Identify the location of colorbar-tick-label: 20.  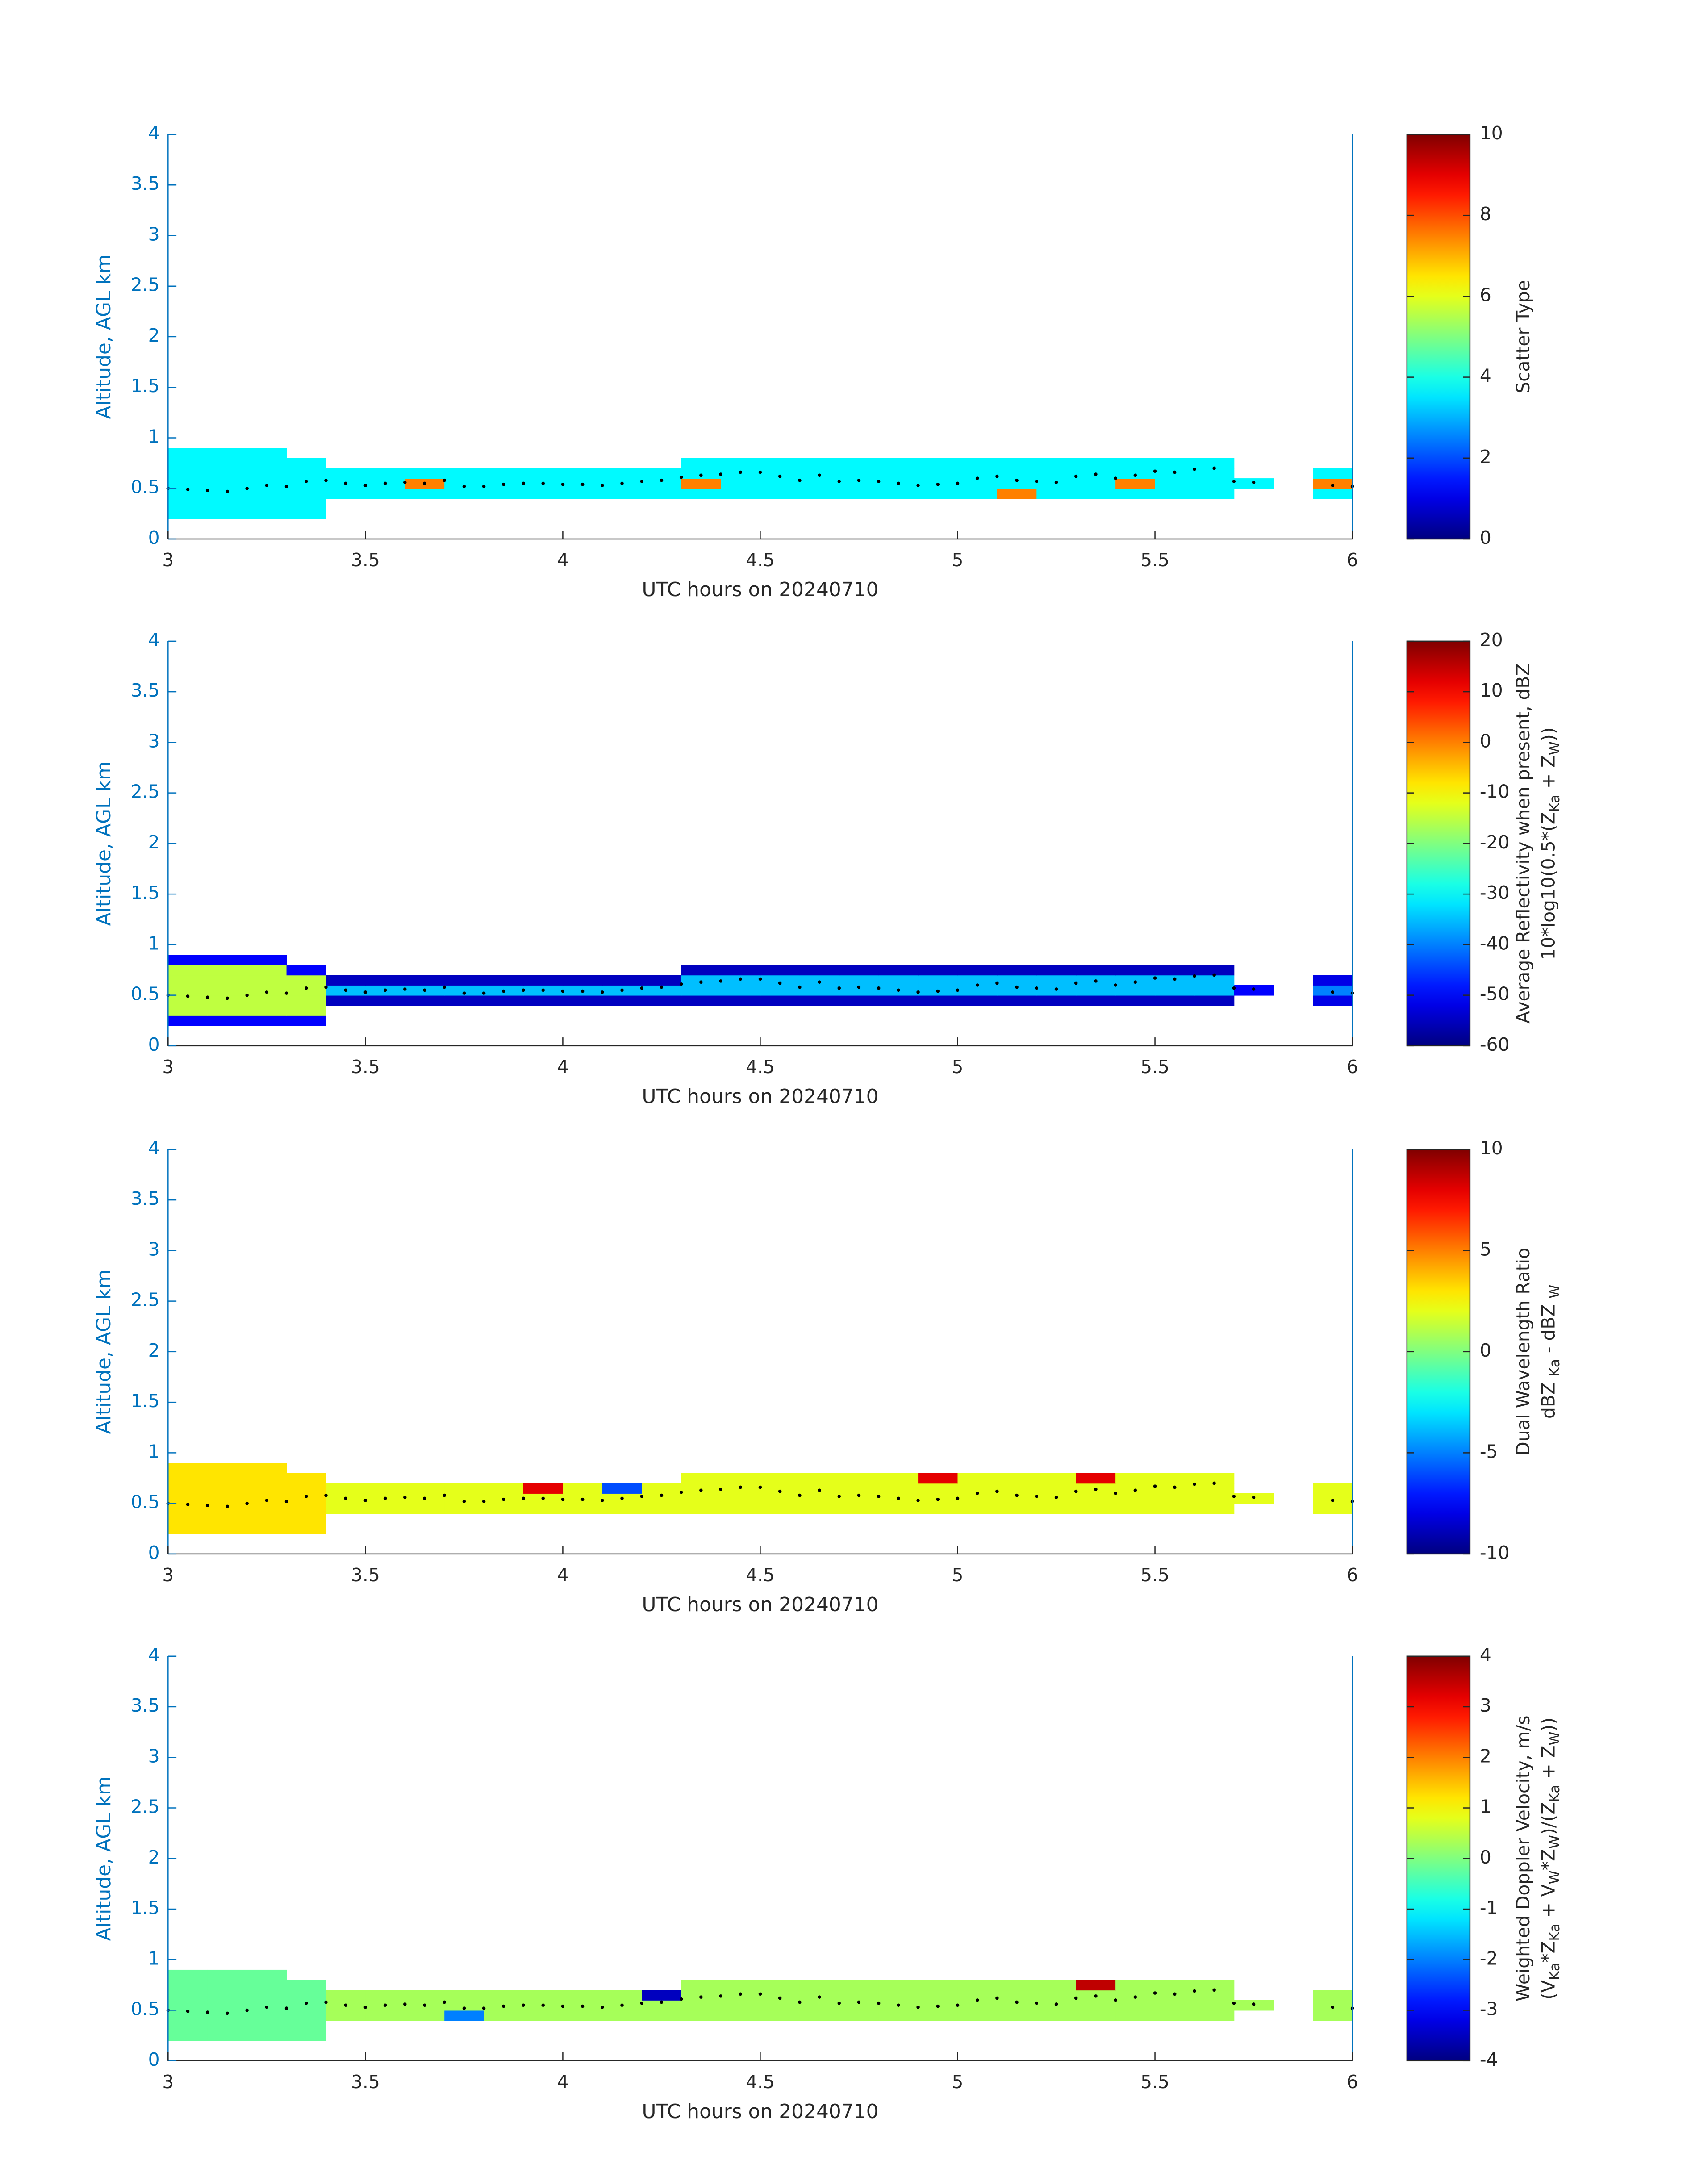
(1491, 640).